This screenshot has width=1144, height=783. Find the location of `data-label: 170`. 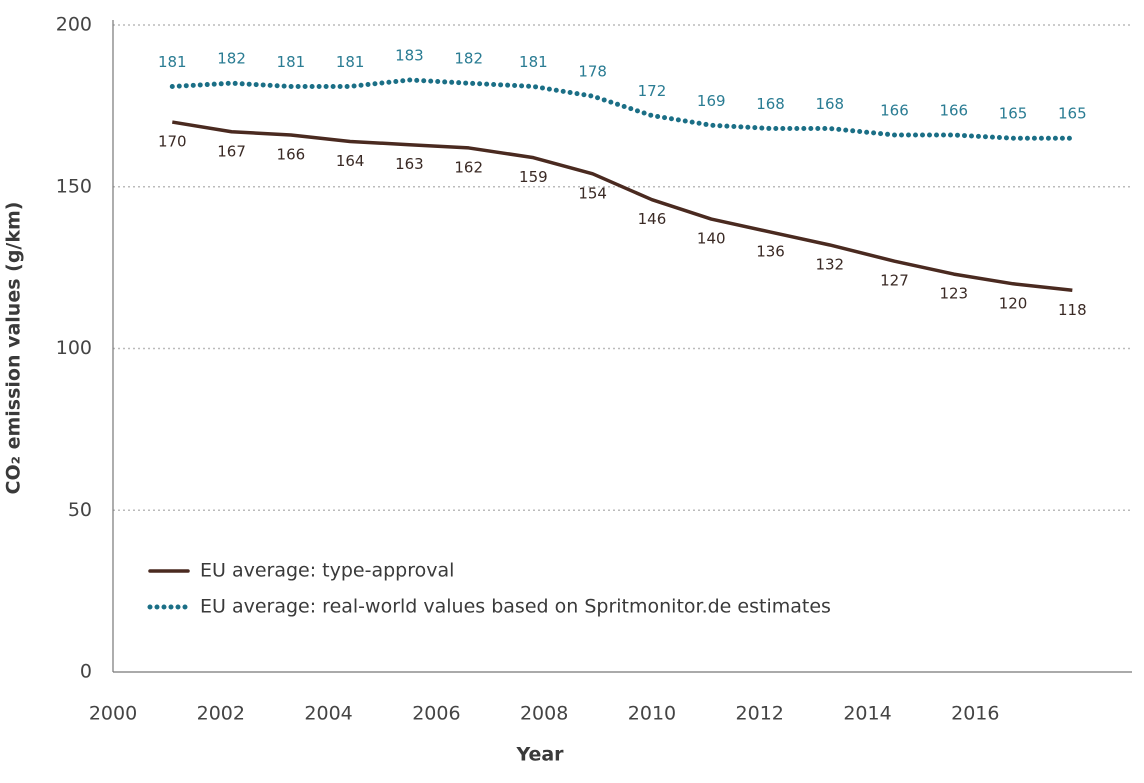

data-label: 170 is located at coordinates (172, 142).